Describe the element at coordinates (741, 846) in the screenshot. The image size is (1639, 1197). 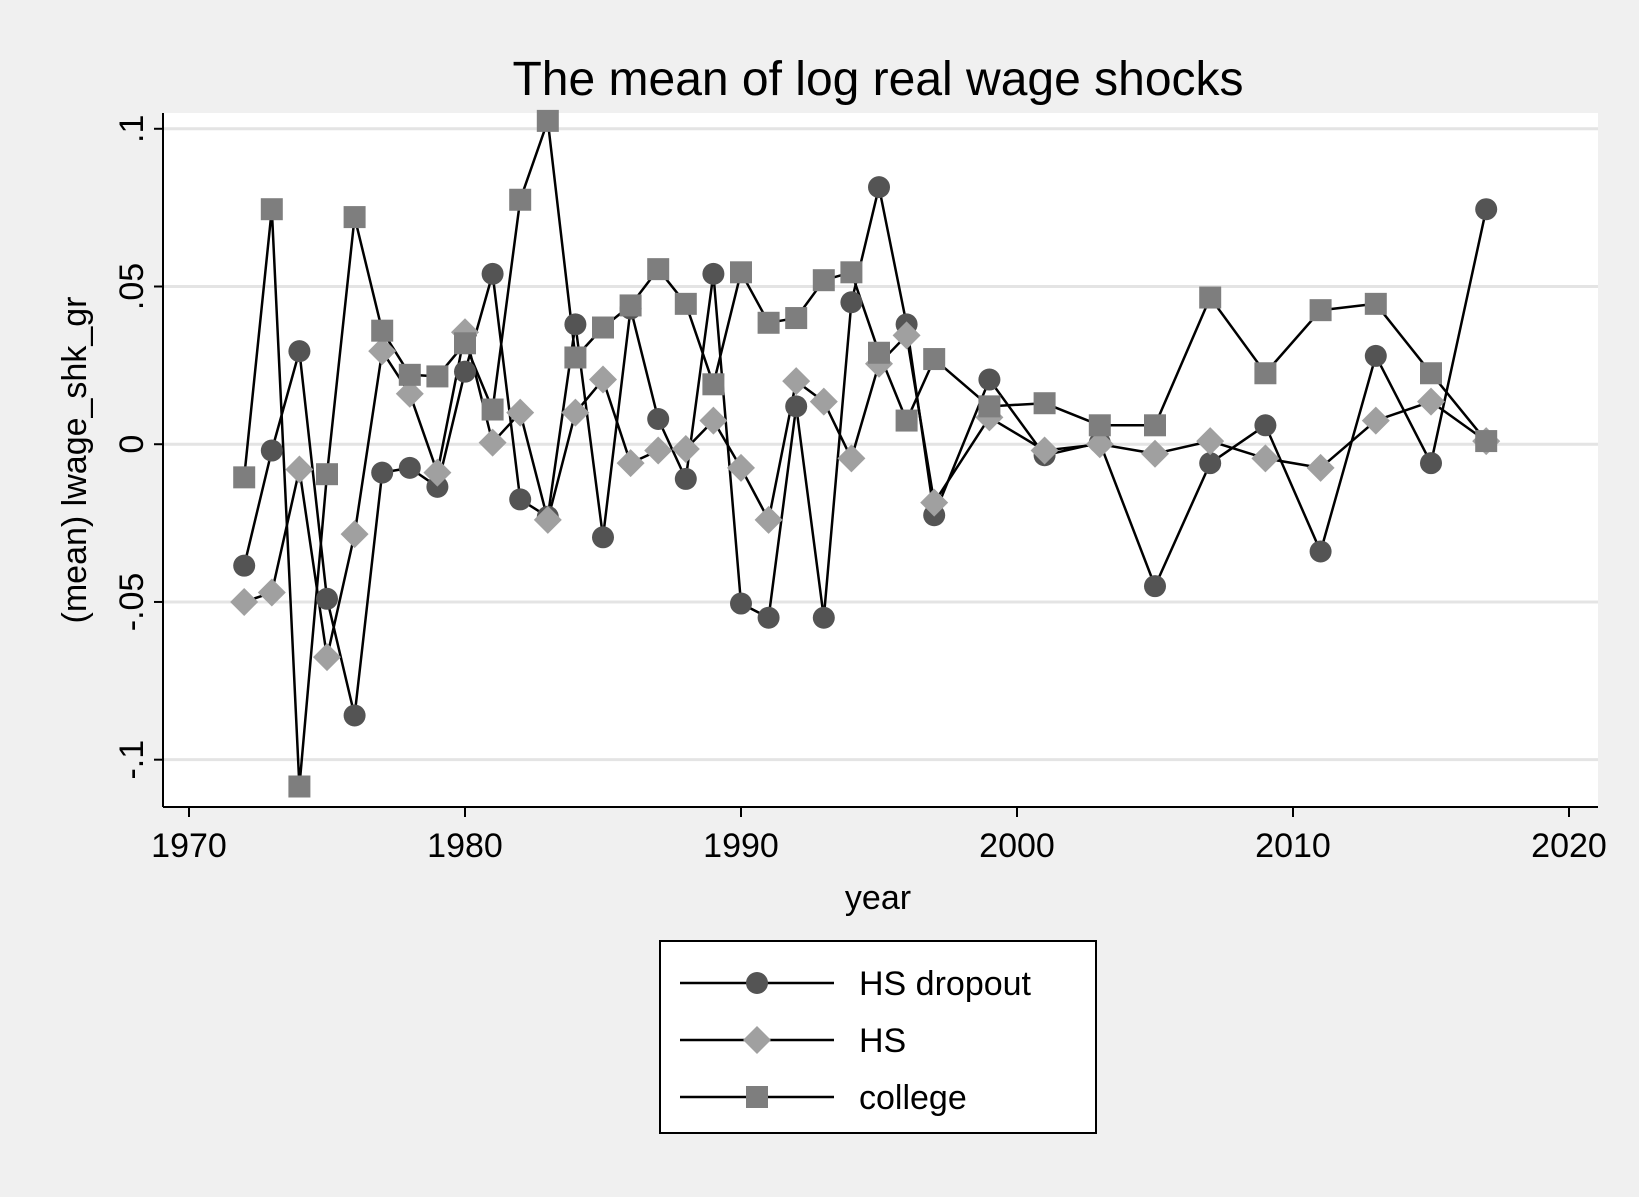
I see `x-tick-label: 1990` at that location.